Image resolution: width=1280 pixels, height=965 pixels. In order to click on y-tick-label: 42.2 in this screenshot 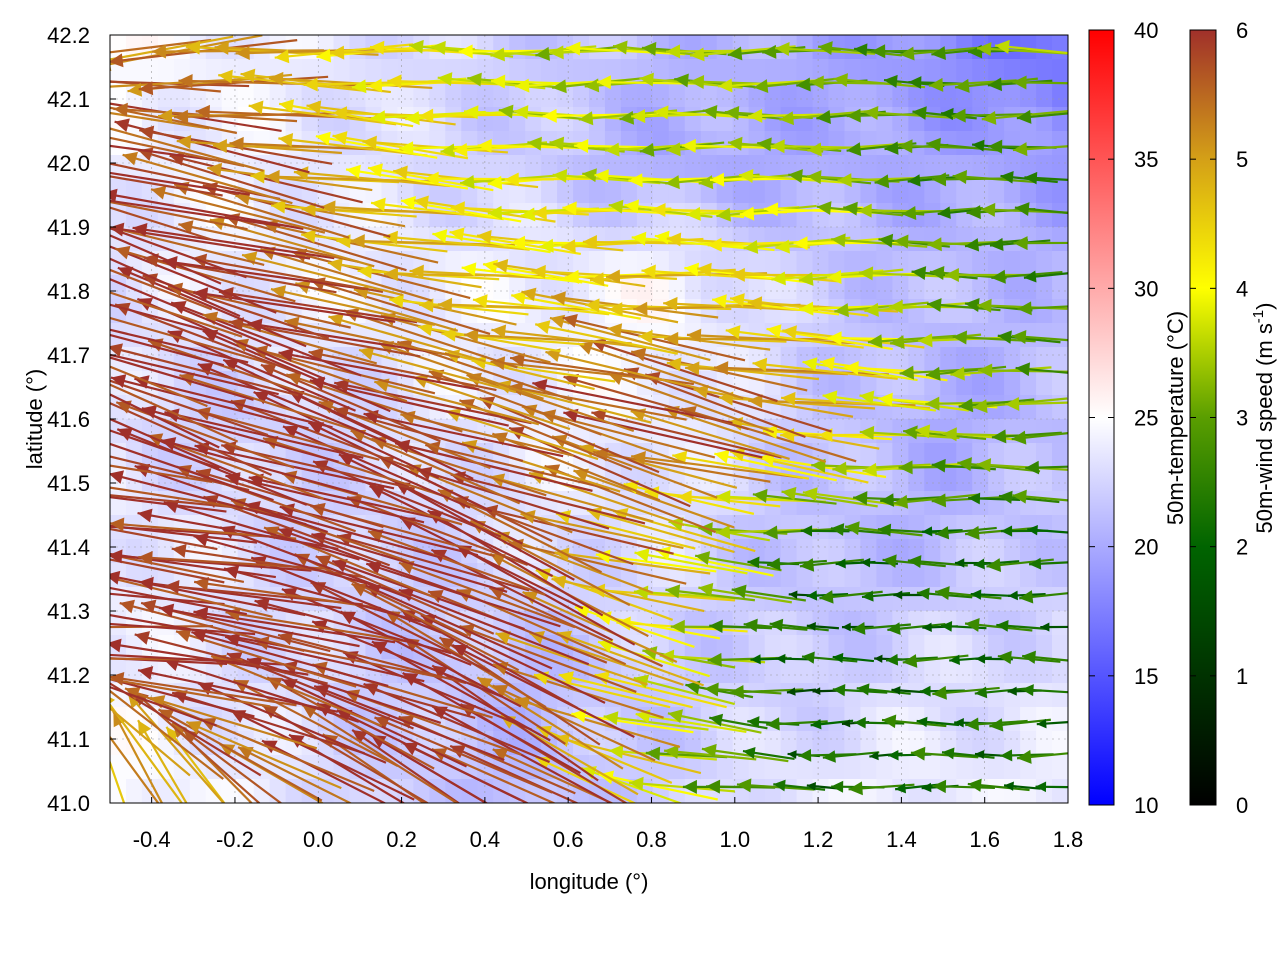, I will do `click(68, 35)`.